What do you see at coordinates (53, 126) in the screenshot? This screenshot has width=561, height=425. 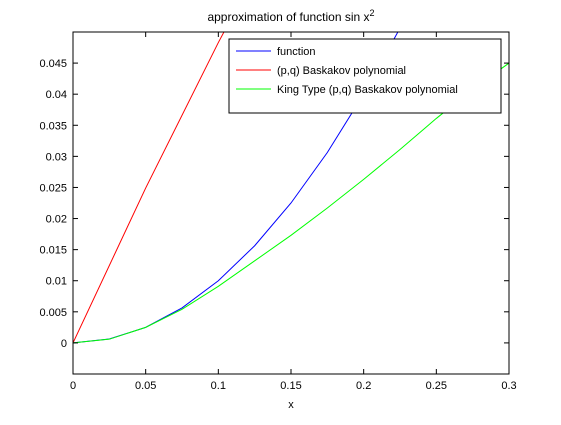 I see `y-tick-label: 0.035` at bounding box center [53, 126].